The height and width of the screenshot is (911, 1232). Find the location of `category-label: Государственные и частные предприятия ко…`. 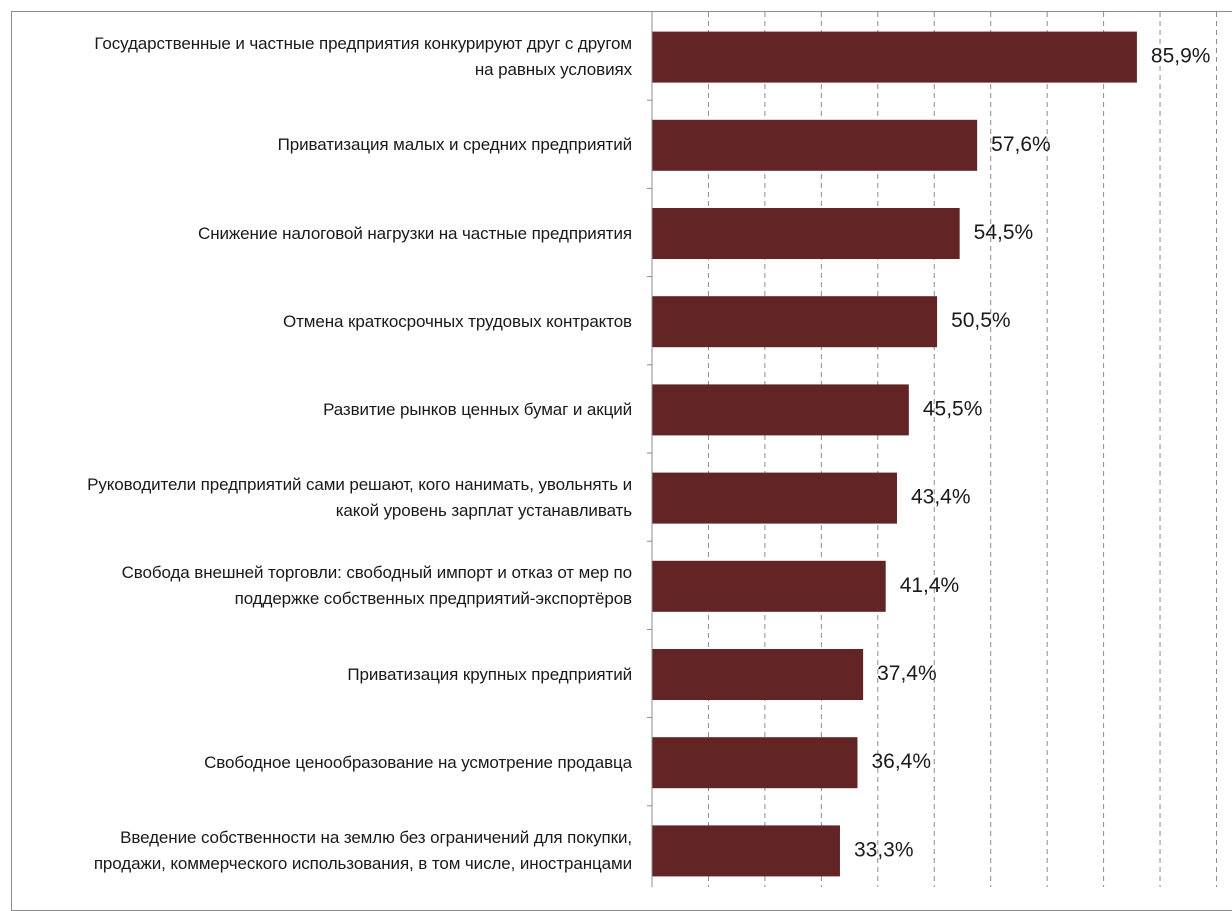

category-label: Государственные и частные предприятия ко… is located at coordinates (363, 57).